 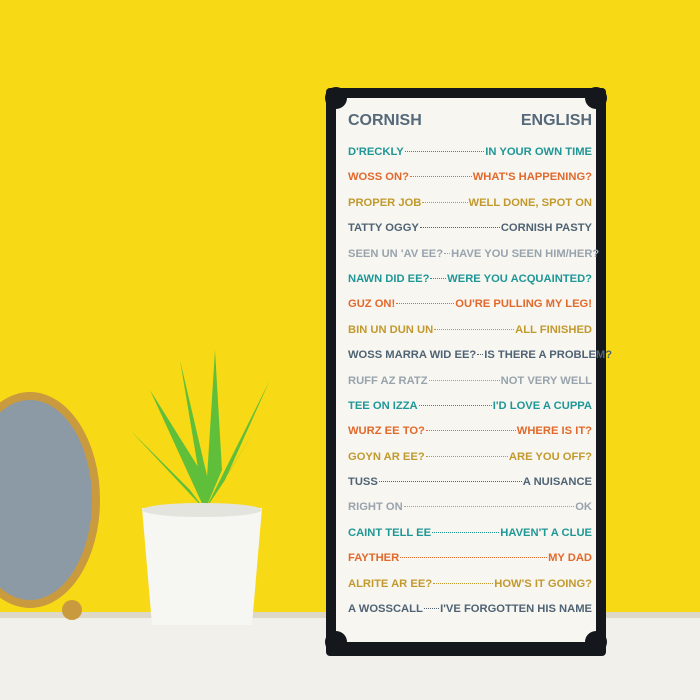 What do you see at coordinates (470, 209) in the screenshot?
I see `phrase-row: PROPER JOB WELL DONE, SPOT ON` at bounding box center [470, 209].